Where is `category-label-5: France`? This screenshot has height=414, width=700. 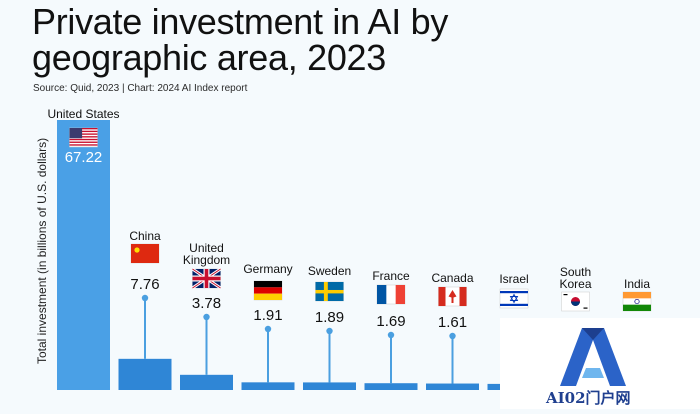
category-label-5: France is located at coordinates (391, 276).